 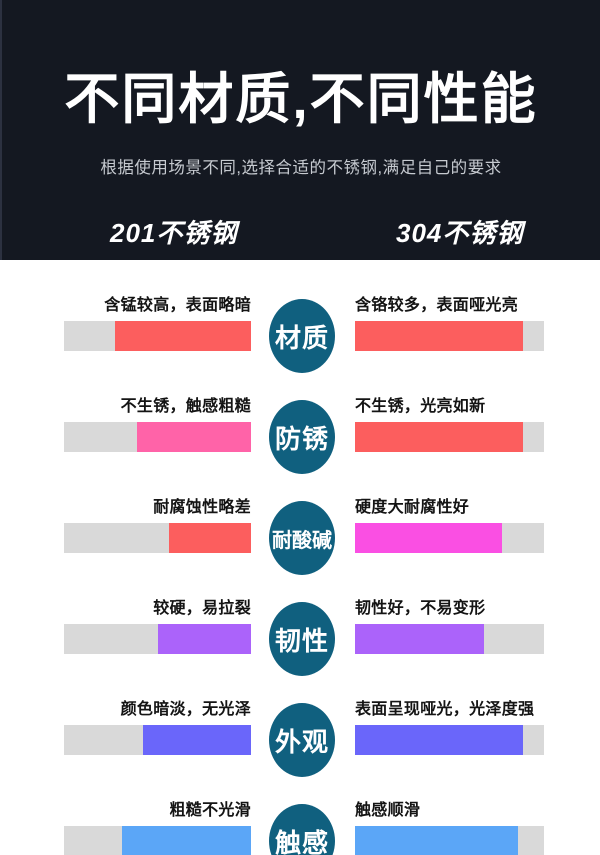 I want to click on right-cell: 含铬较多，表面哑光亮, so click(x=449, y=323).